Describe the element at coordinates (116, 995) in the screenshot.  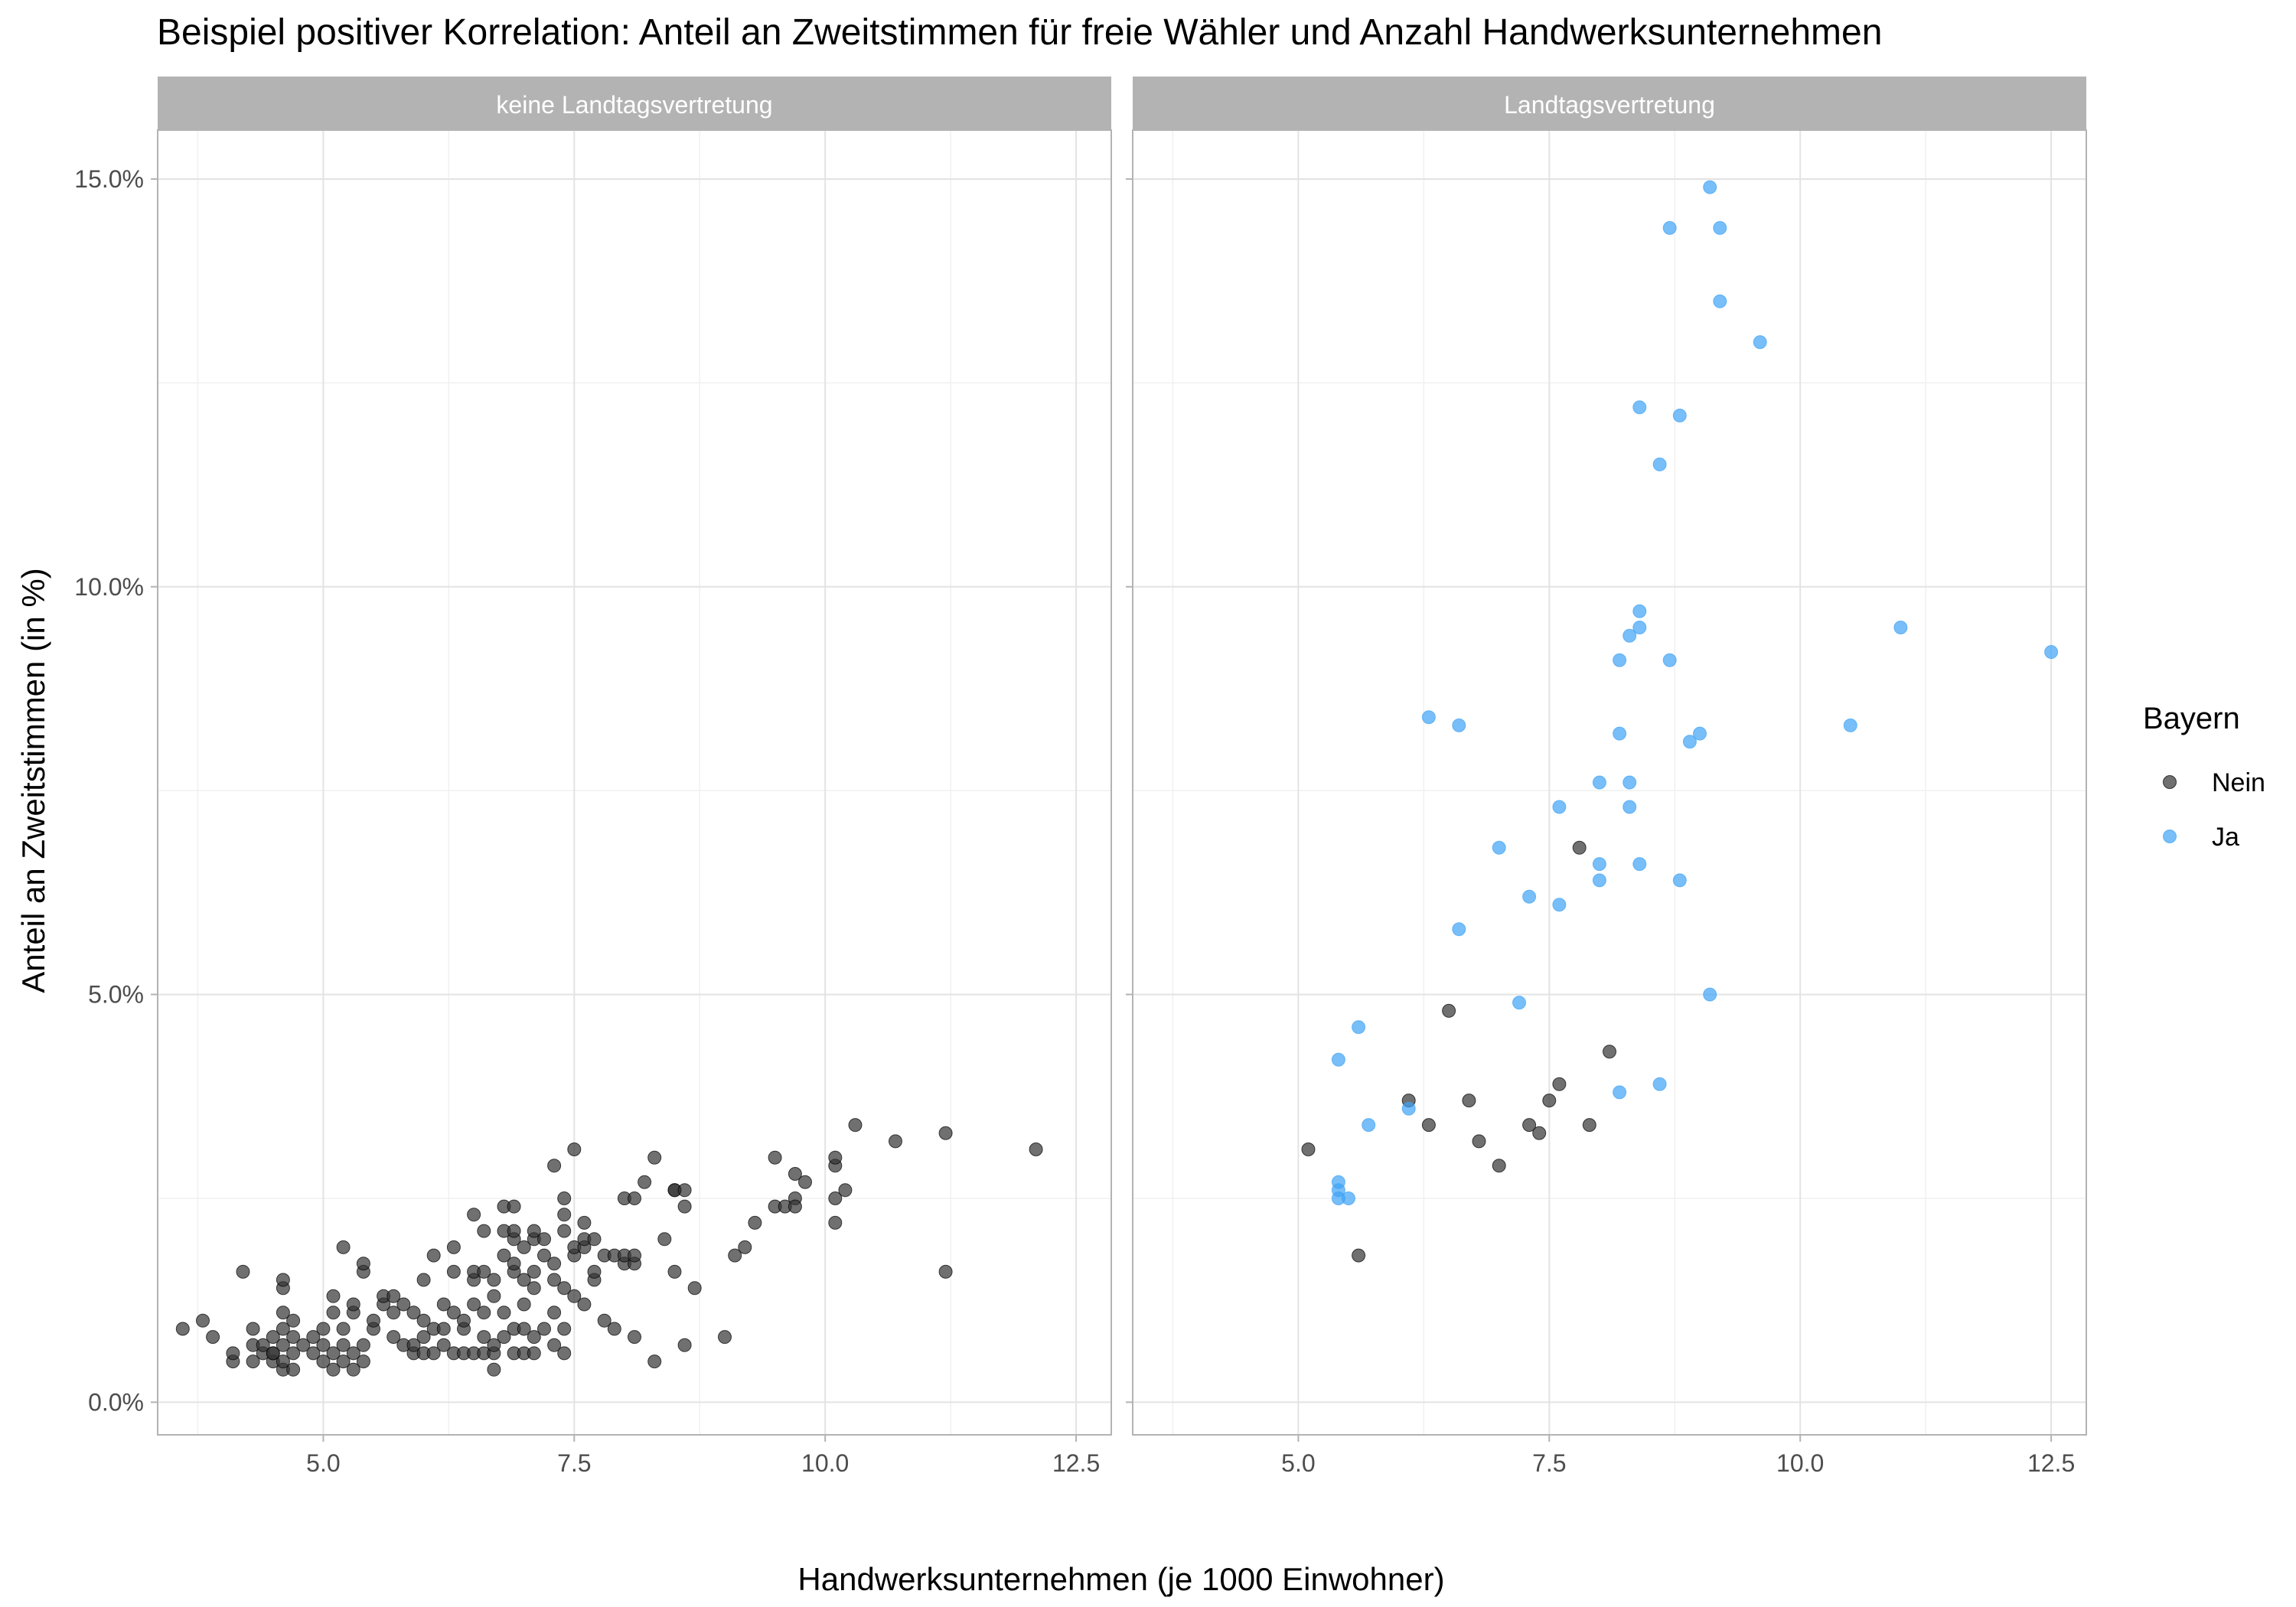
I see `y-tick-label: 5.0%` at that location.